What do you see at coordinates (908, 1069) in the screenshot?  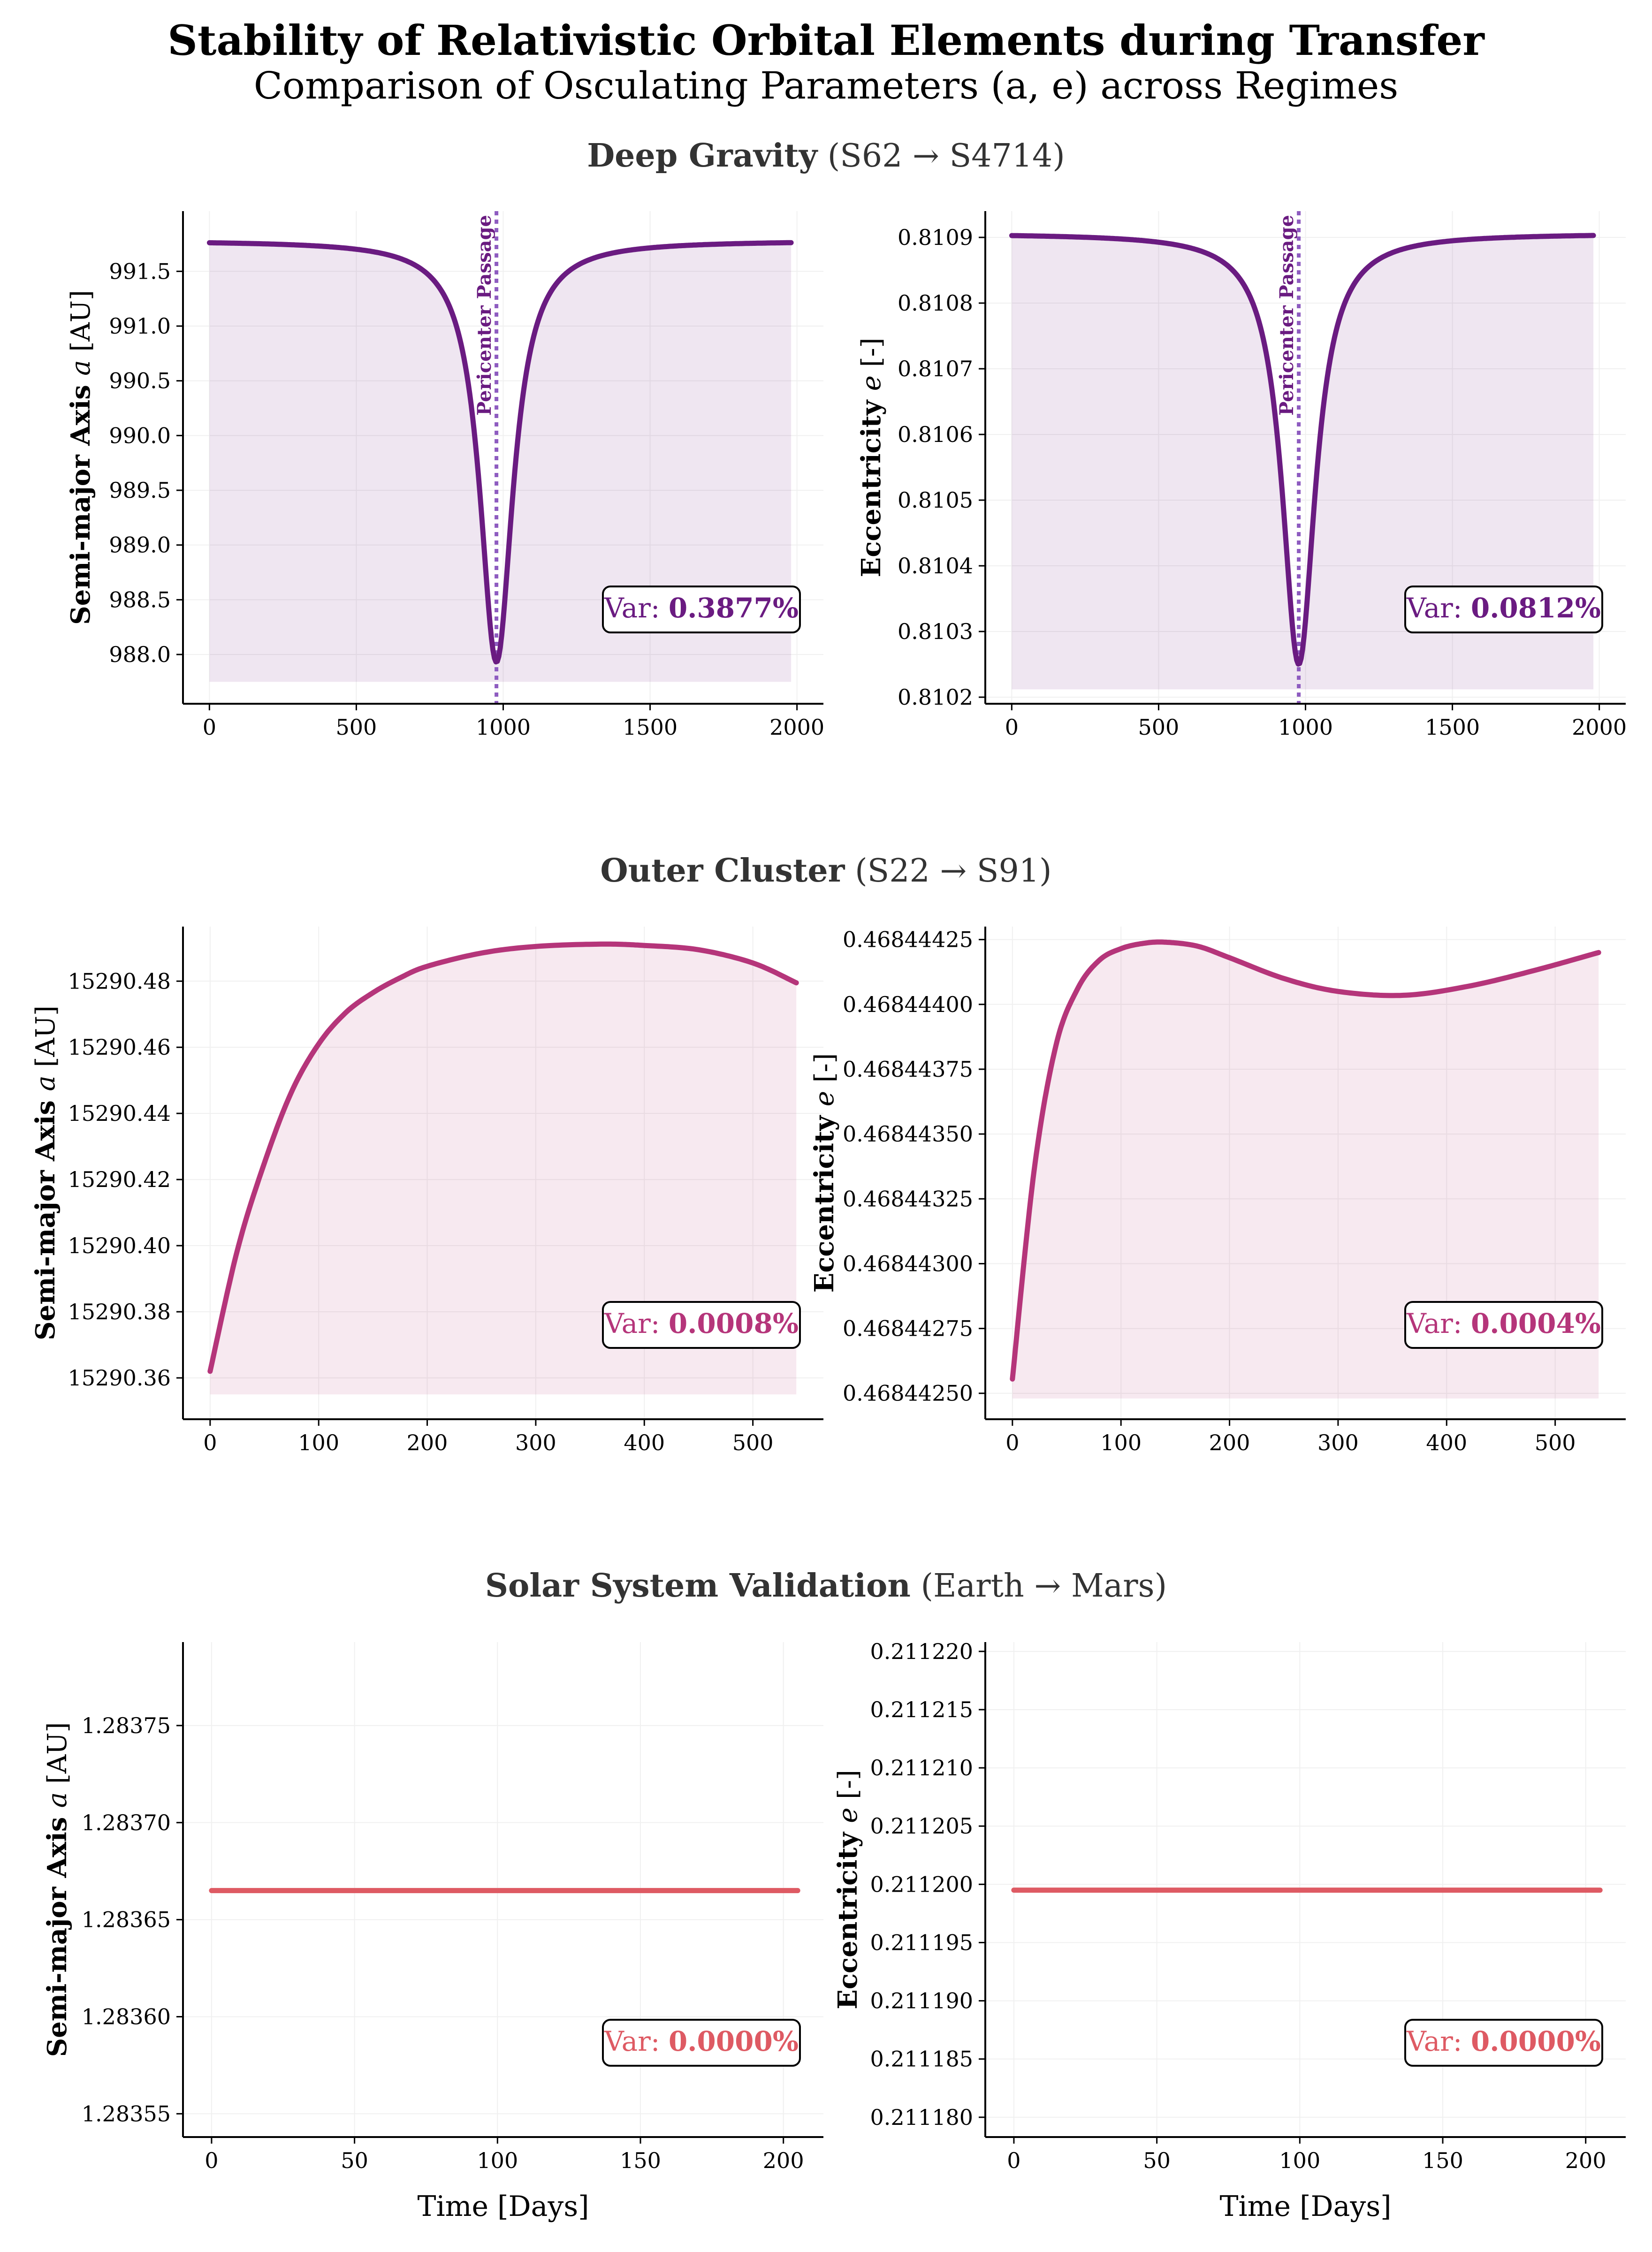 I see `y-tick-label: 0.46844375` at bounding box center [908, 1069].